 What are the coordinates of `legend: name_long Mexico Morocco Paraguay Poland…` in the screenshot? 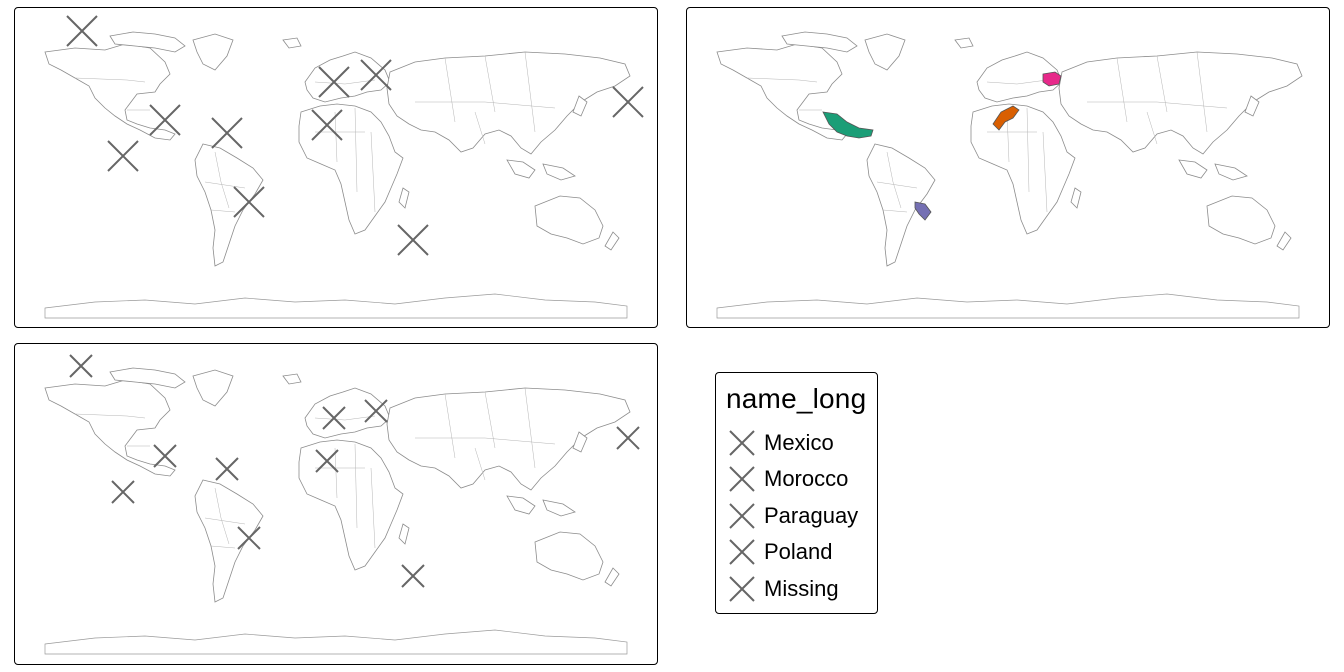 It's located at (796, 493).